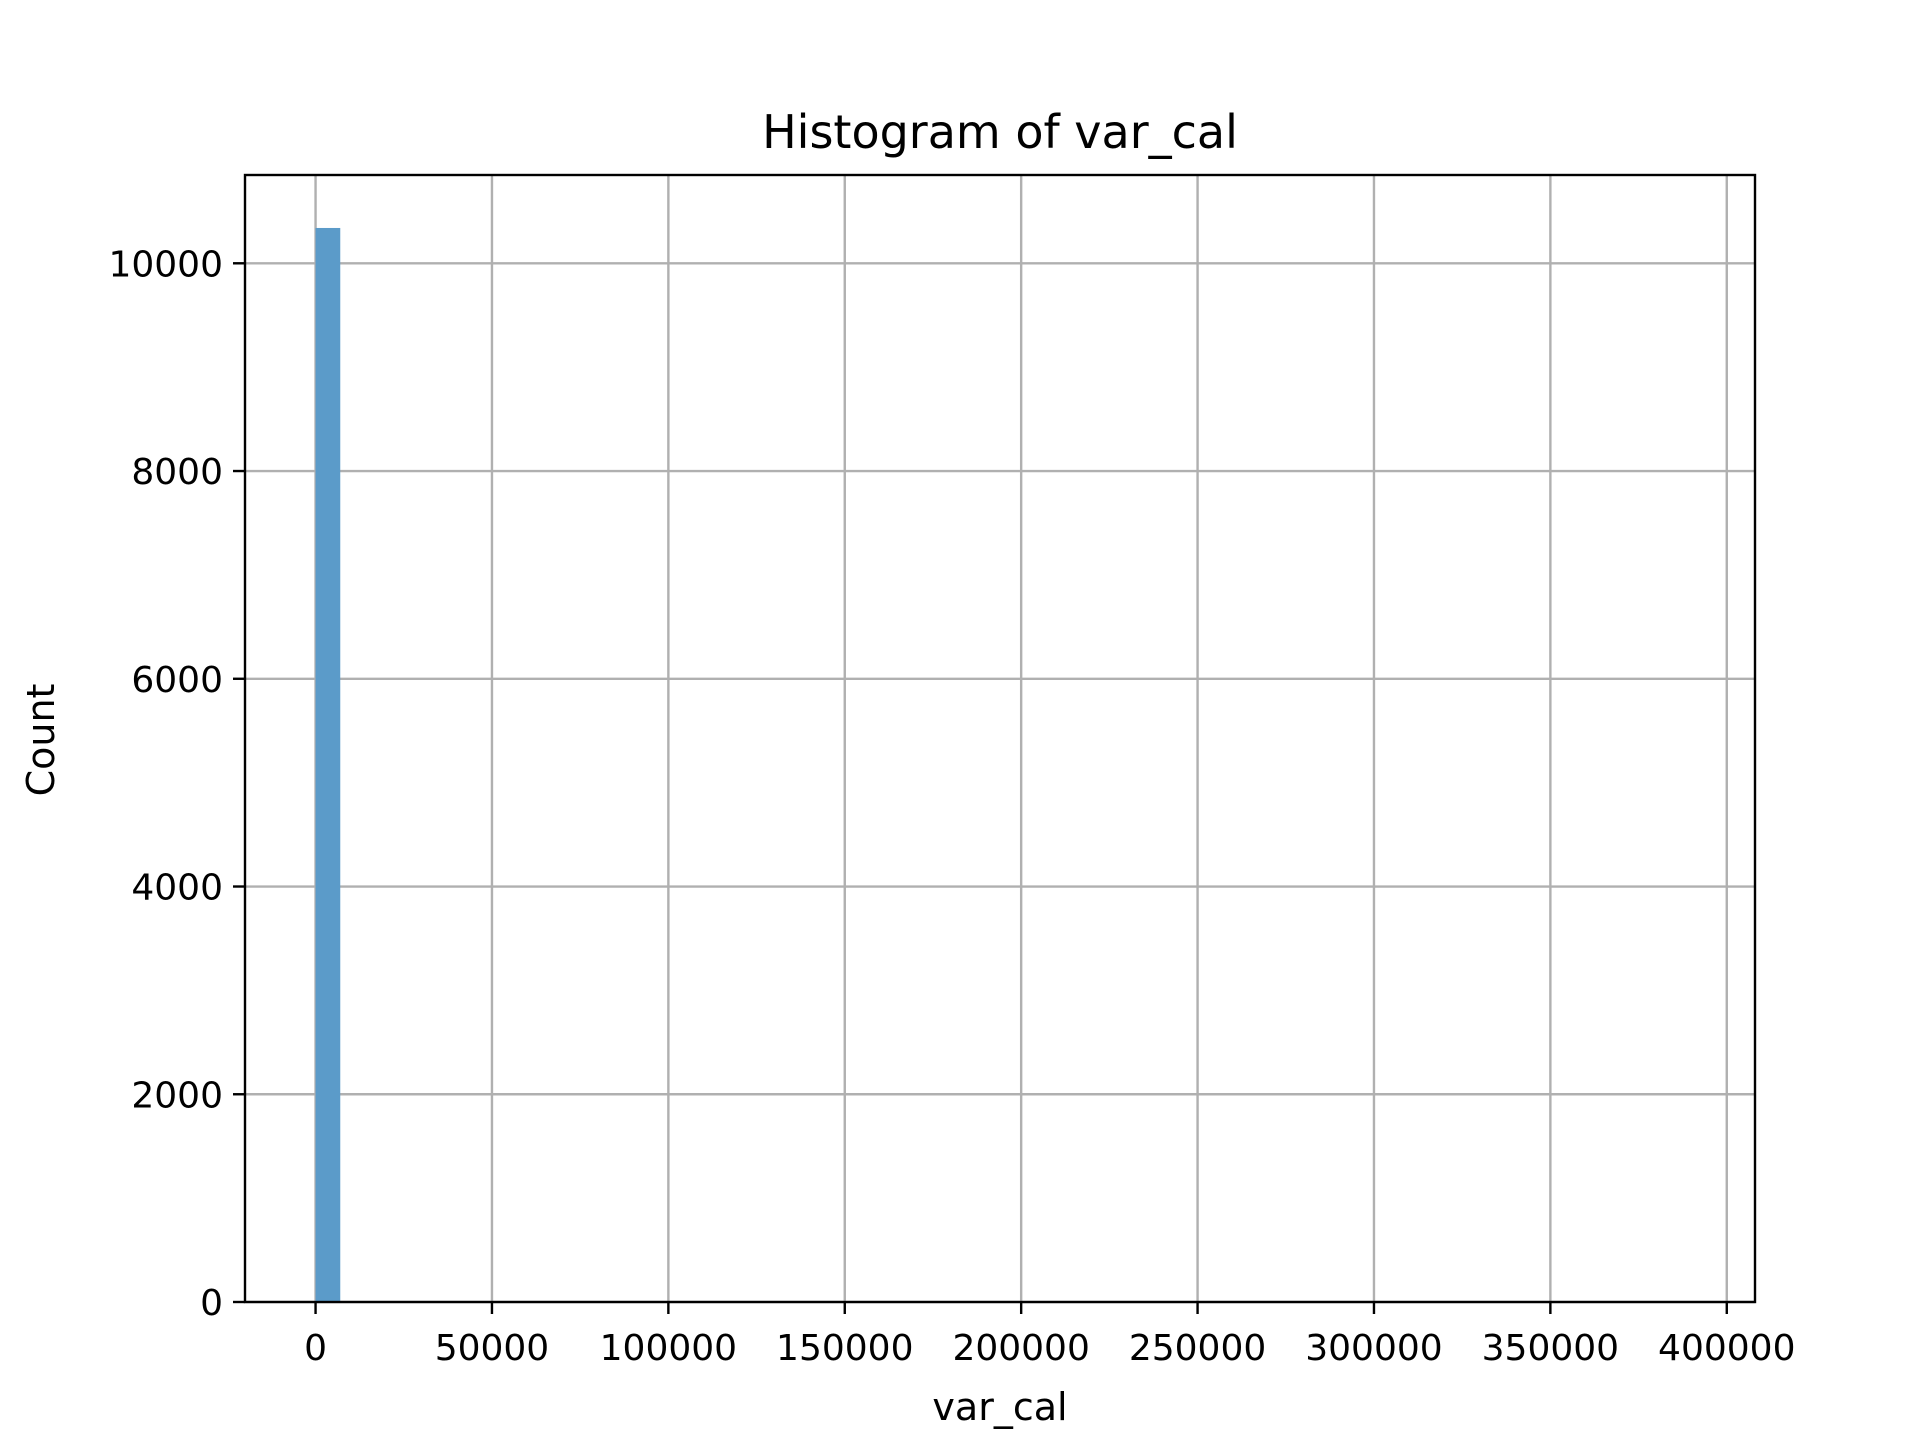 The width and height of the screenshot is (1920, 1440). Describe the element at coordinates (1197, 1348) in the screenshot. I see `x-tick-label: 250000` at that location.